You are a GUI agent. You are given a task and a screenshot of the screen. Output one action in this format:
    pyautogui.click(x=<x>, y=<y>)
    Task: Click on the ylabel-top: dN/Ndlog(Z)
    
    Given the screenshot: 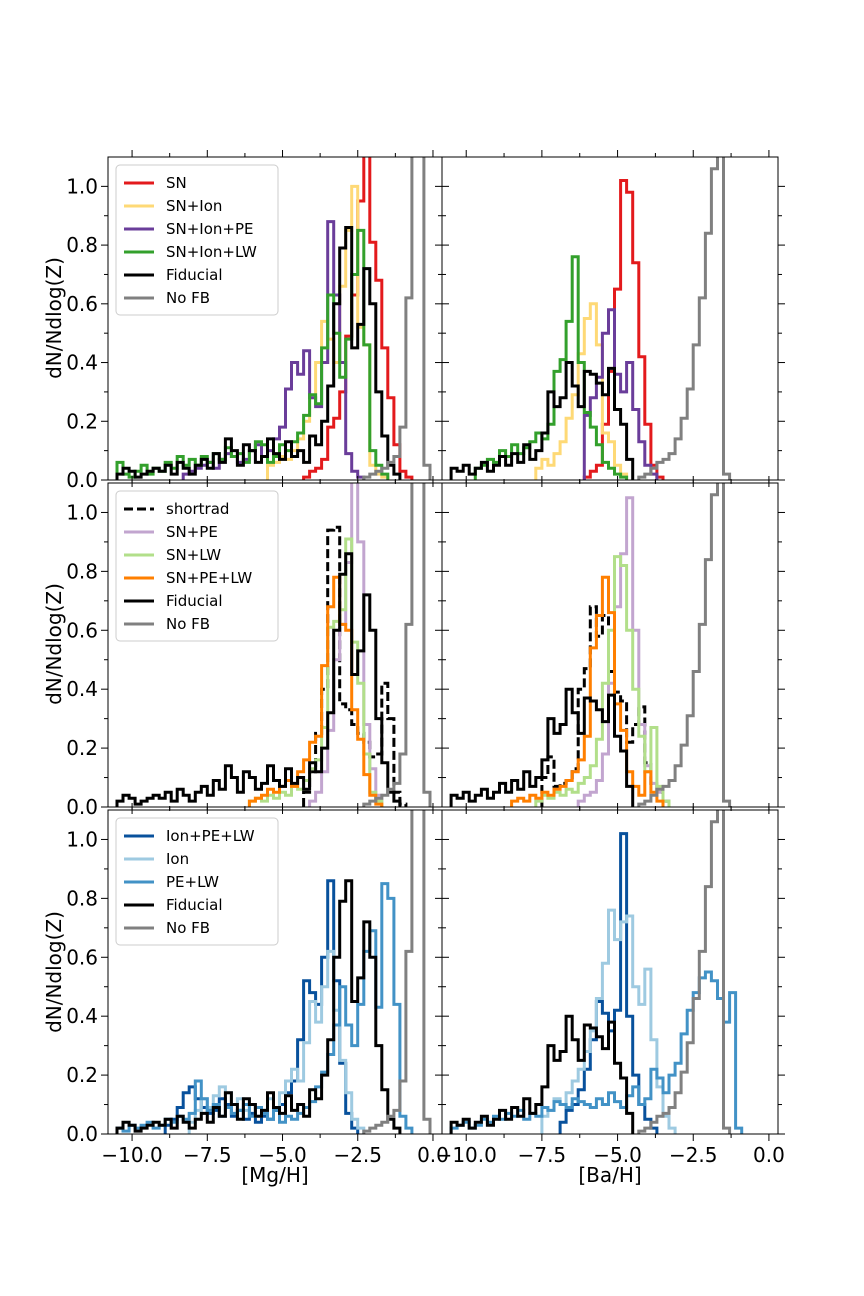 What is the action you would take?
    pyautogui.click(x=54, y=318)
    